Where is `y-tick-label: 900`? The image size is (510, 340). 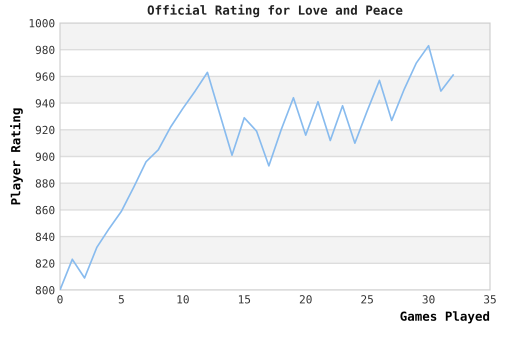 y-tick-label: 900 is located at coordinates (45, 156).